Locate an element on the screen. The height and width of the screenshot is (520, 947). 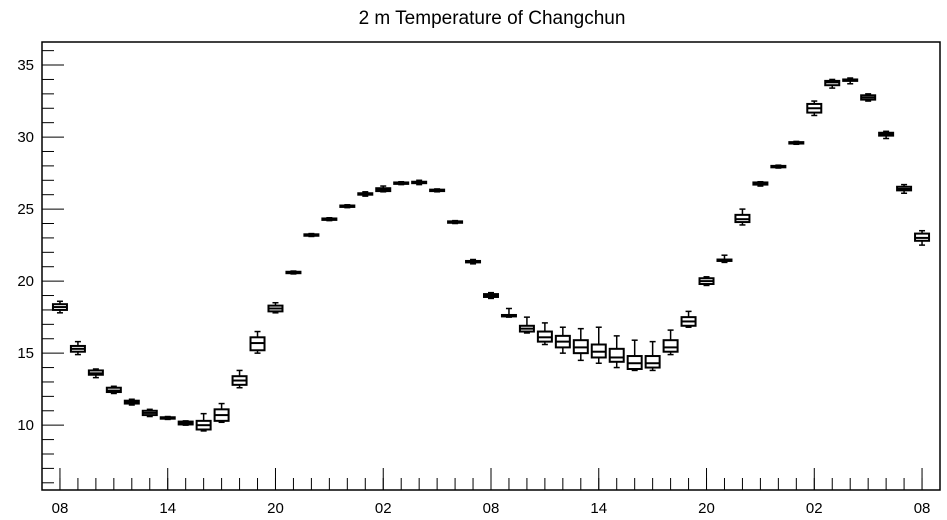
y-tick-label: 15 is located at coordinates (25, 353).